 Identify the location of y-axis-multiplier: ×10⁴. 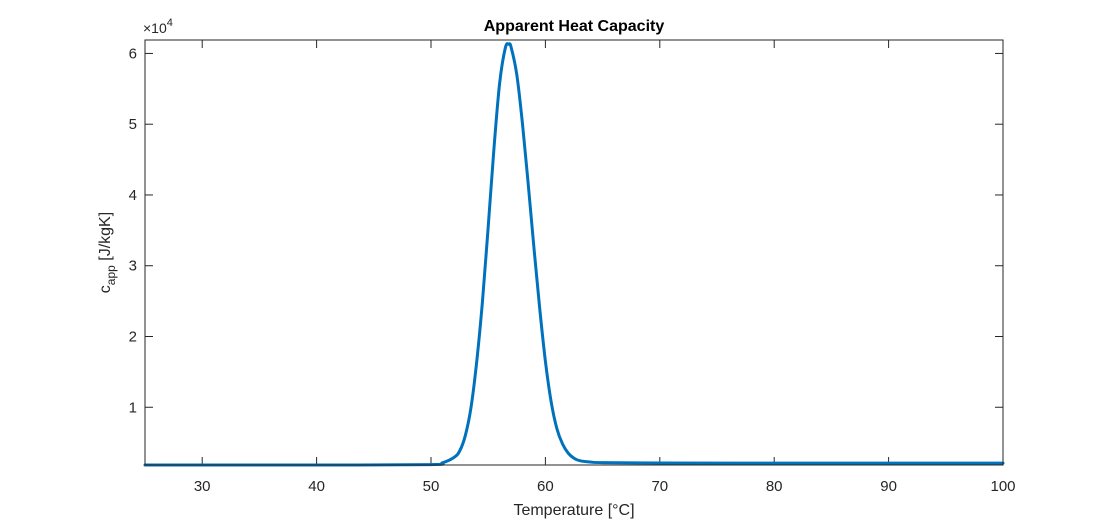
(158, 26).